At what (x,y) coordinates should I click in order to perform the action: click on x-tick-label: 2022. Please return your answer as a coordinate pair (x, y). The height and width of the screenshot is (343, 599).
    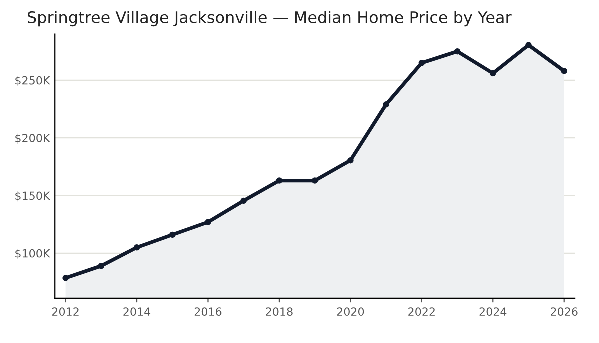
    Looking at the image, I should click on (421, 312).